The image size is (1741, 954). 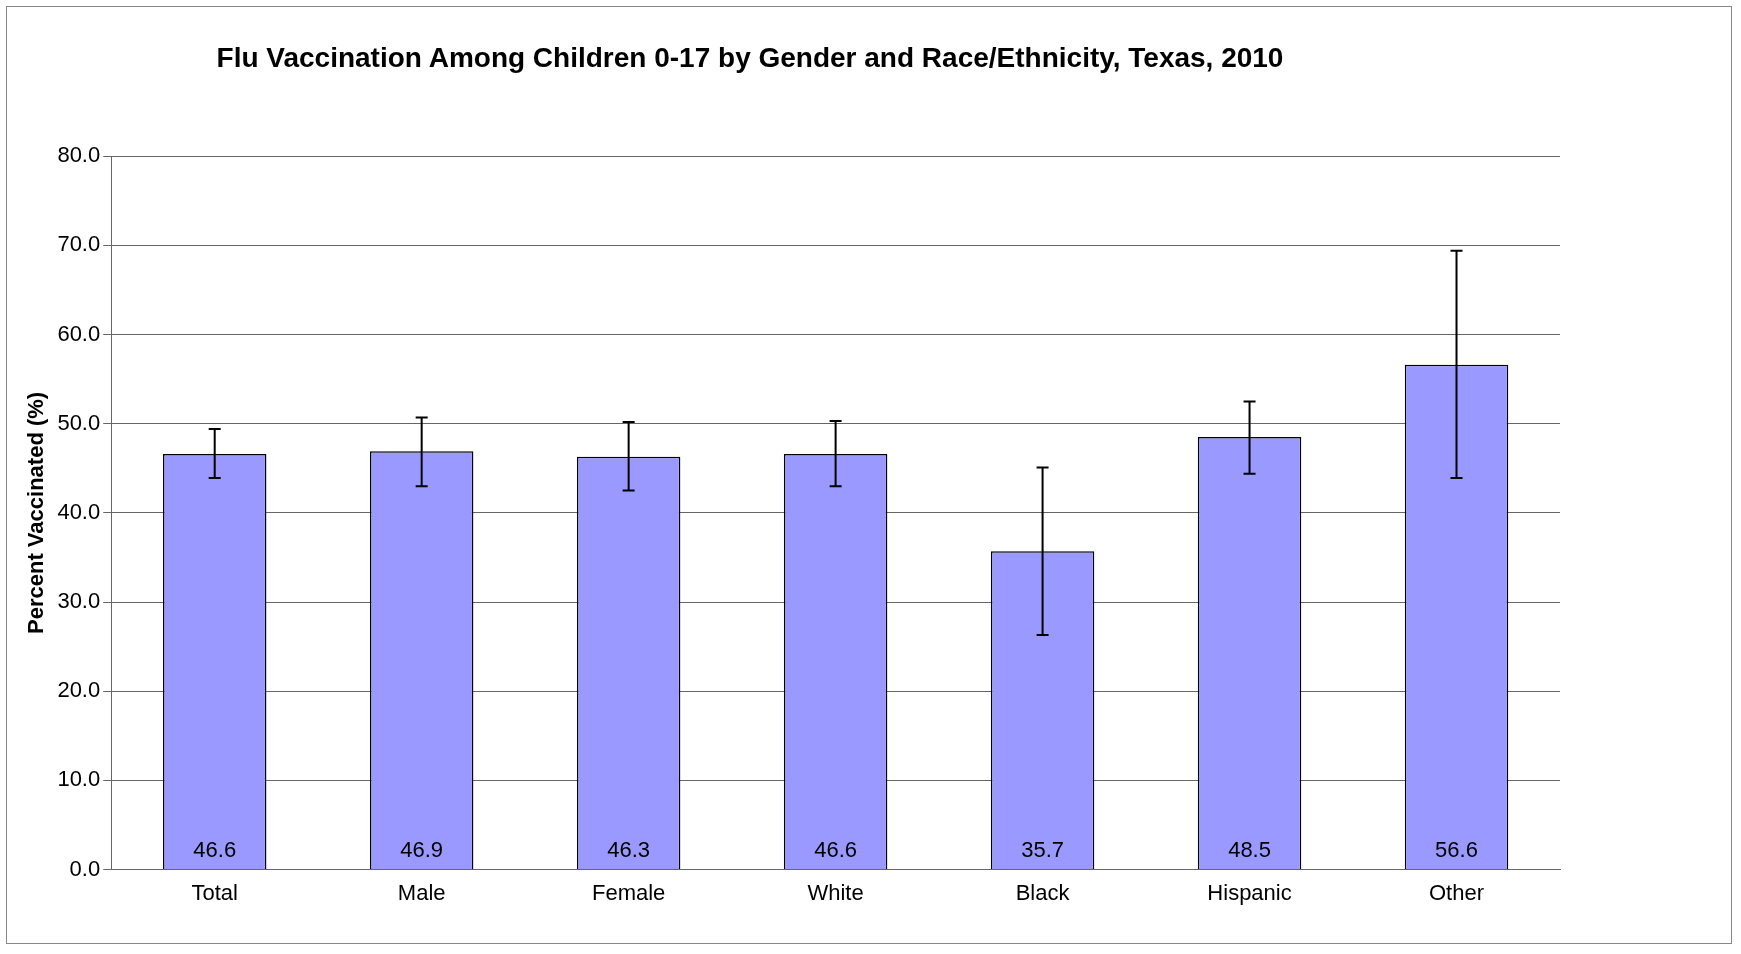 What do you see at coordinates (79, 333) in the screenshot?
I see `y-tick-label: 60.0` at bounding box center [79, 333].